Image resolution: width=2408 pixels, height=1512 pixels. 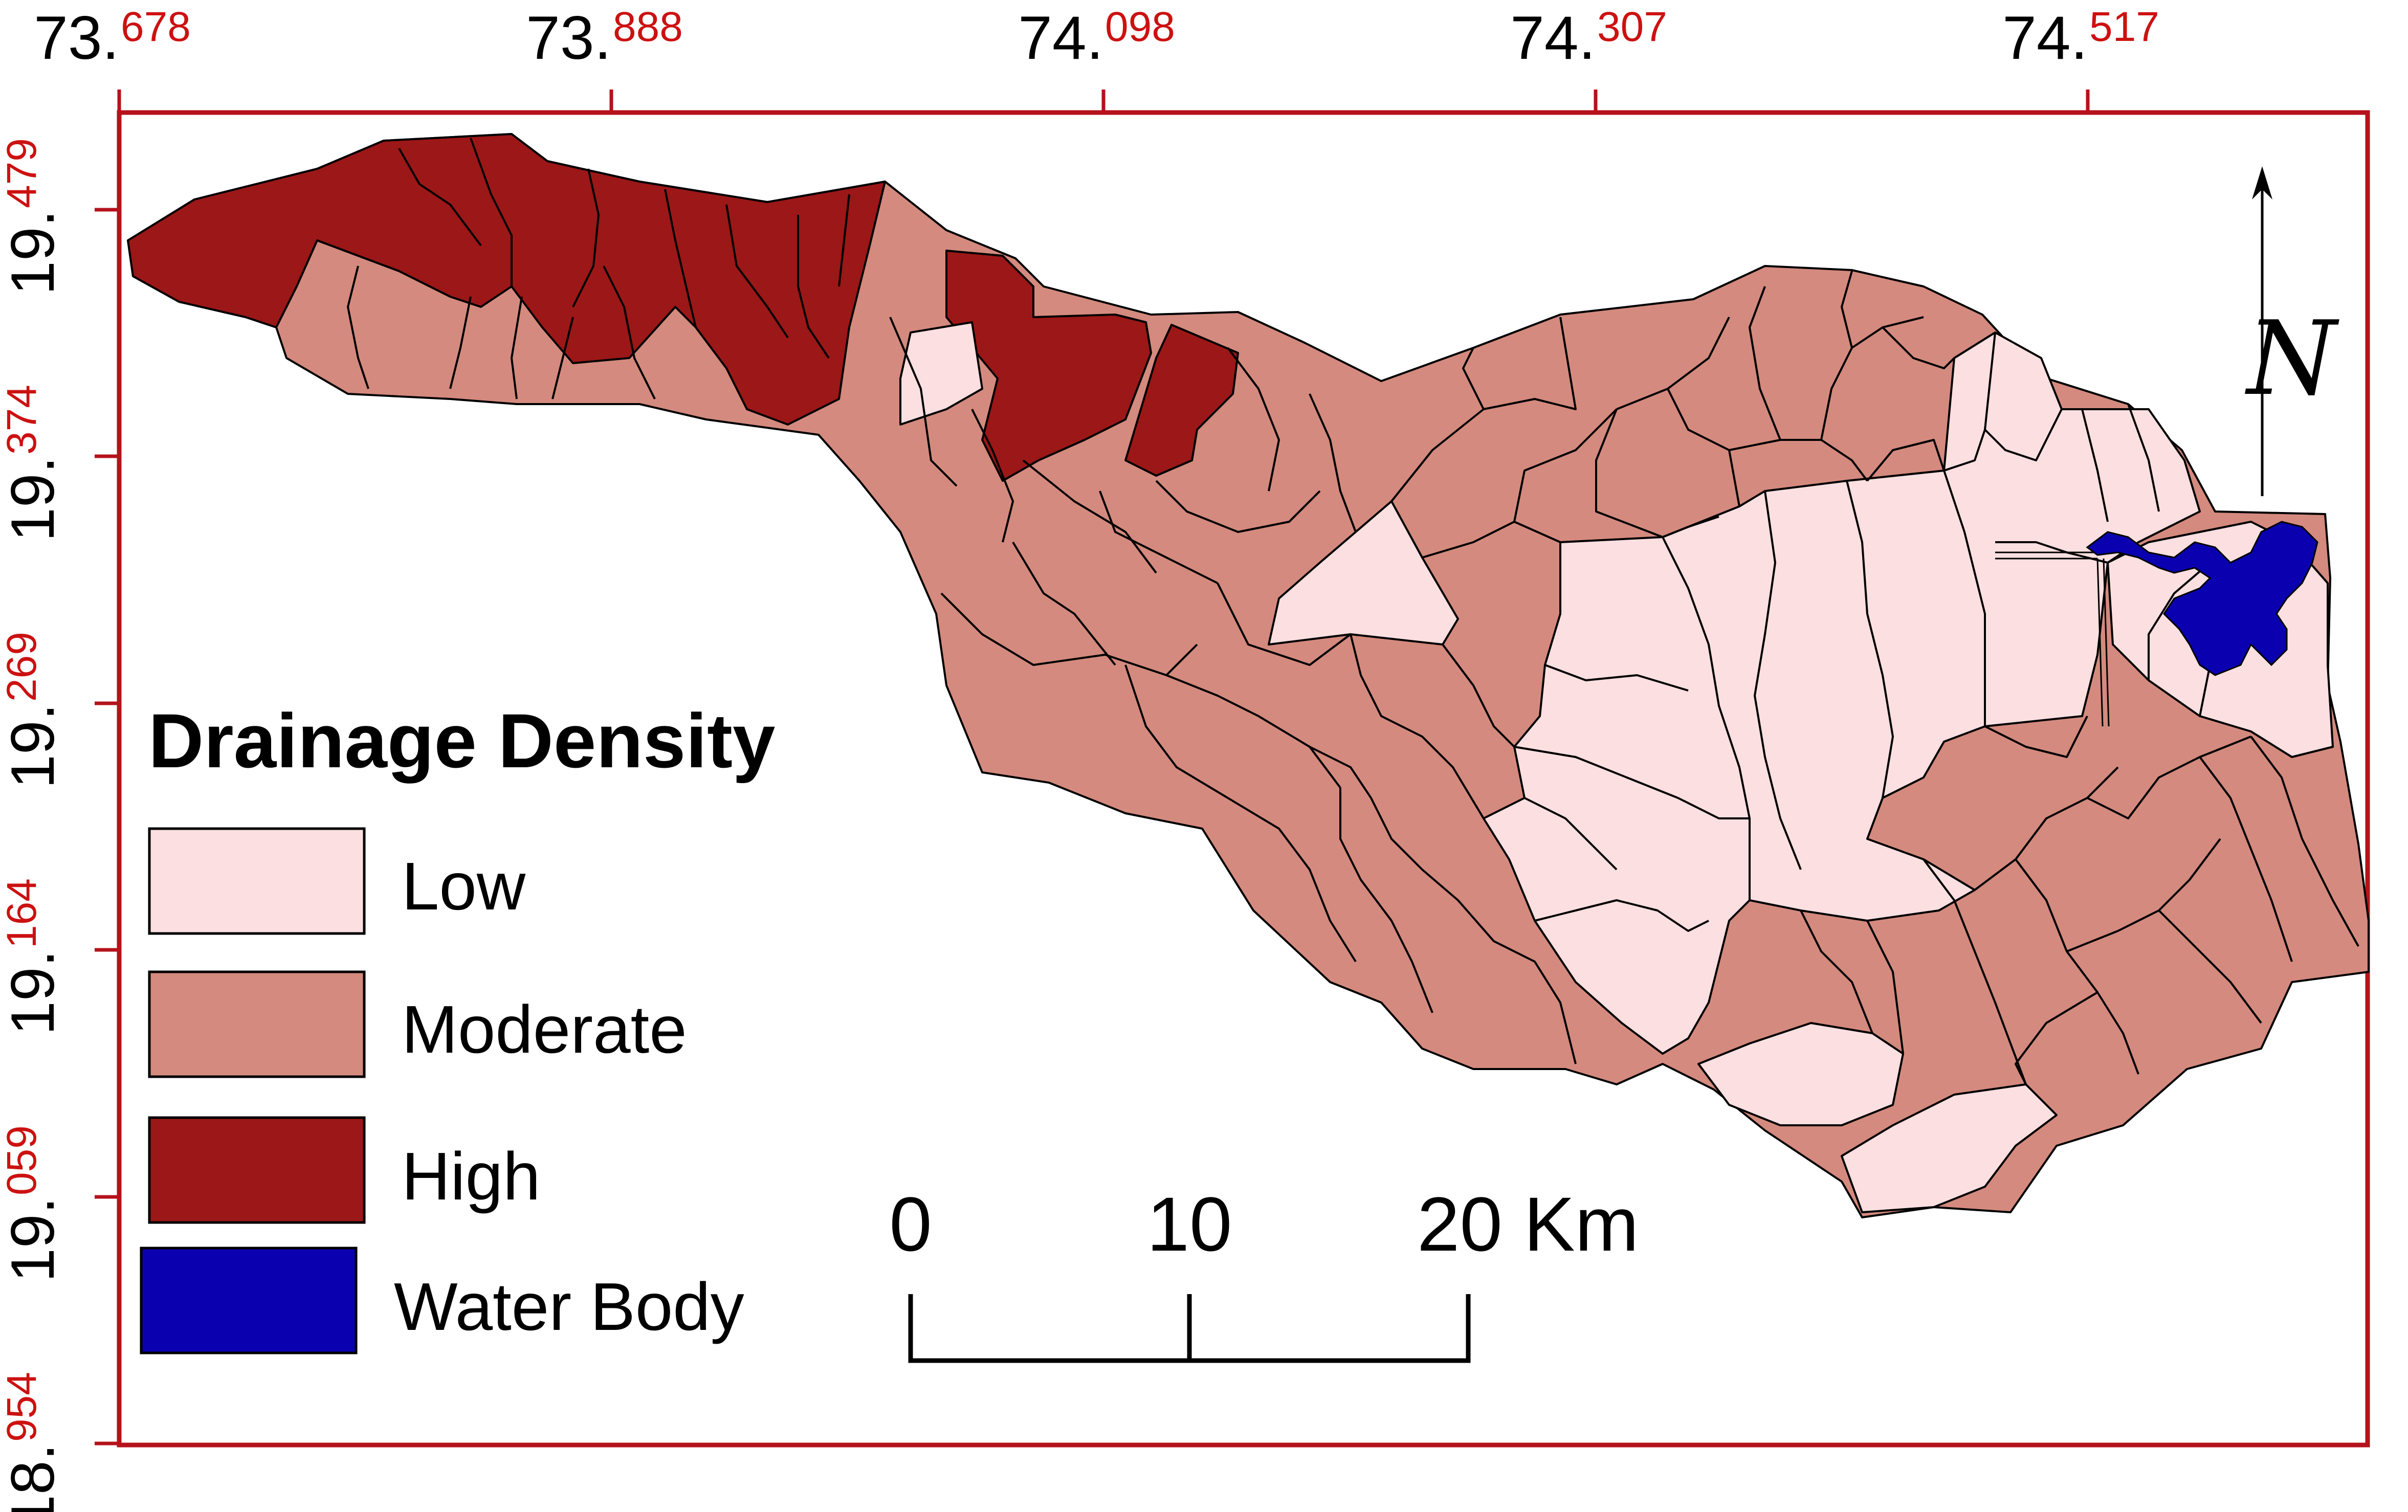 I want to click on legend-swatch-high, so click(x=257, y=1170).